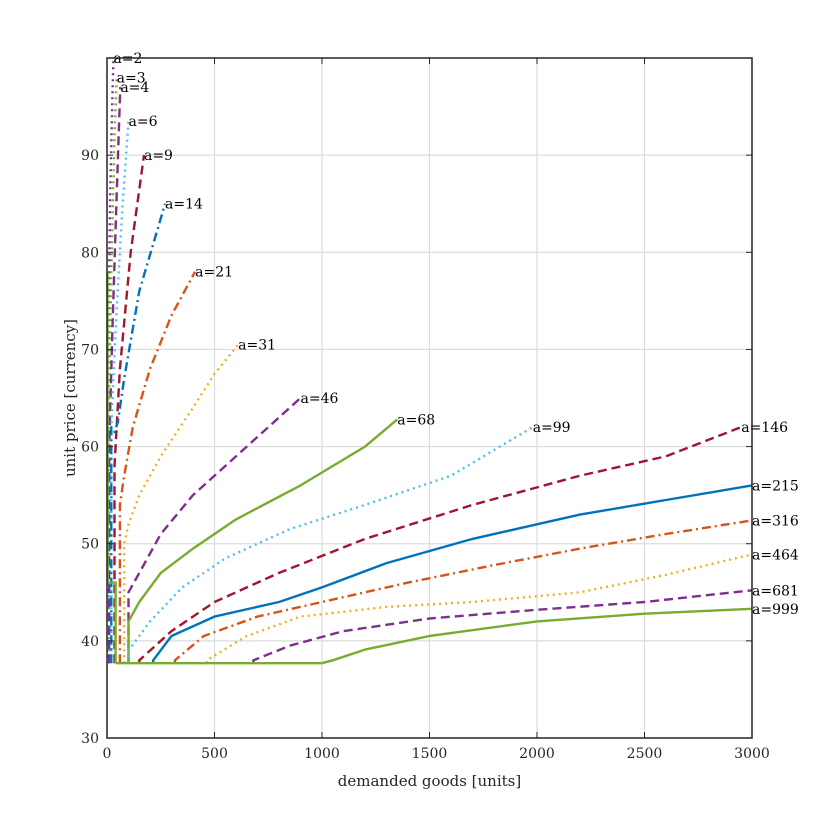 This screenshot has width=830, height=830. What do you see at coordinates (775, 521) in the screenshot?
I see `series-label-a-316: a=316` at bounding box center [775, 521].